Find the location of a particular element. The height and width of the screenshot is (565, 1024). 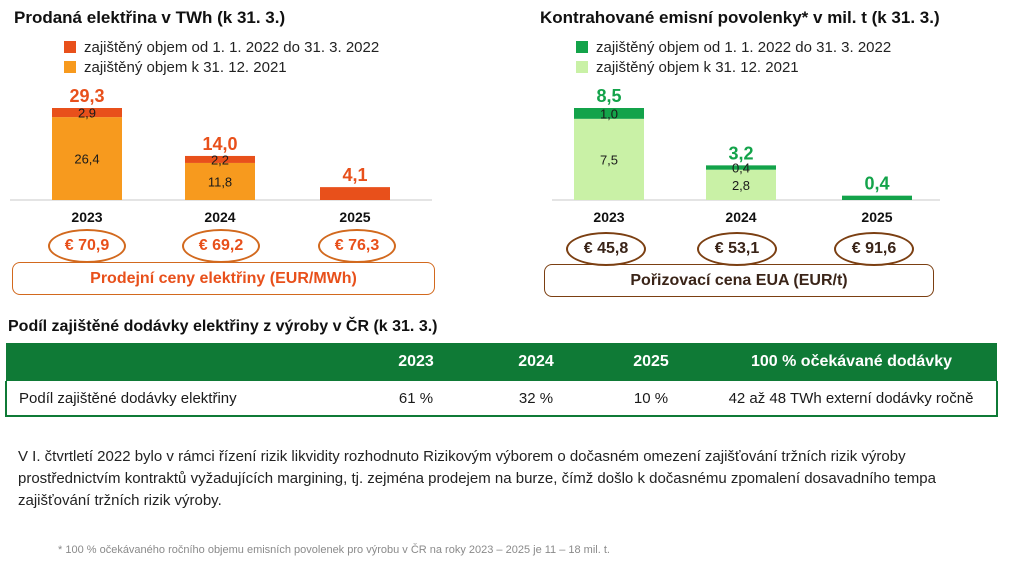

price-ellipse: € 70,9 is located at coordinates (87, 246).